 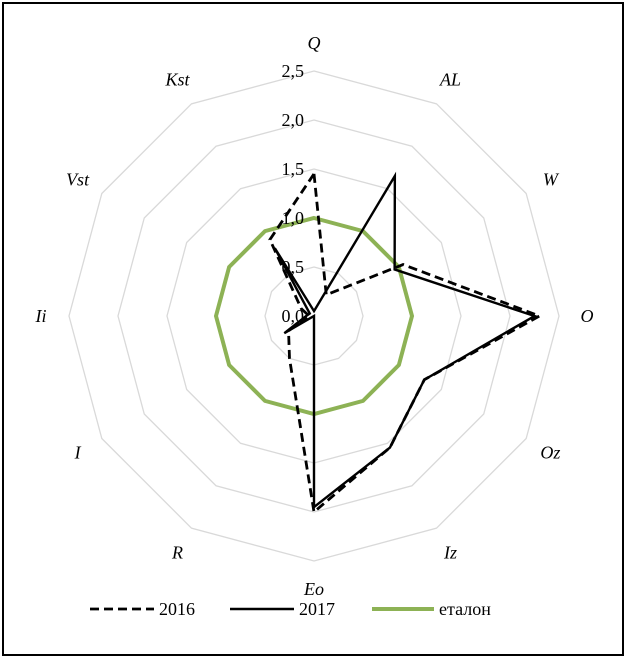 What do you see at coordinates (293, 316) in the screenshot?
I see `tick-label-0: 0,0` at bounding box center [293, 316].